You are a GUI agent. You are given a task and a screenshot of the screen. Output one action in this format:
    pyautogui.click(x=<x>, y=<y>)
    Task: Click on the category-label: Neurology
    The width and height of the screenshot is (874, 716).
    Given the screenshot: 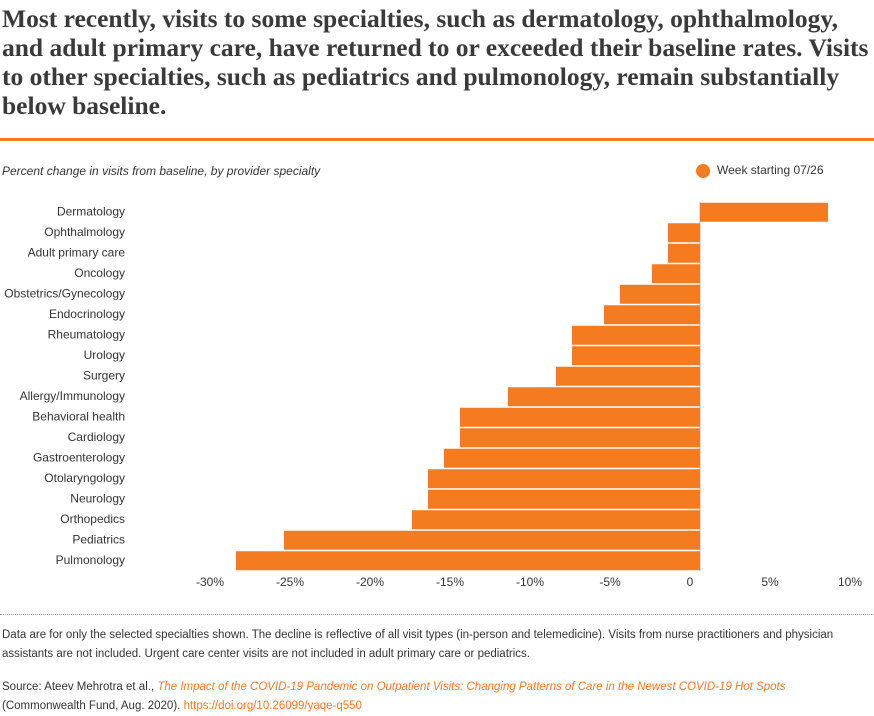 What is the action you would take?
    pyautogui.click(x=97, y=498)
    